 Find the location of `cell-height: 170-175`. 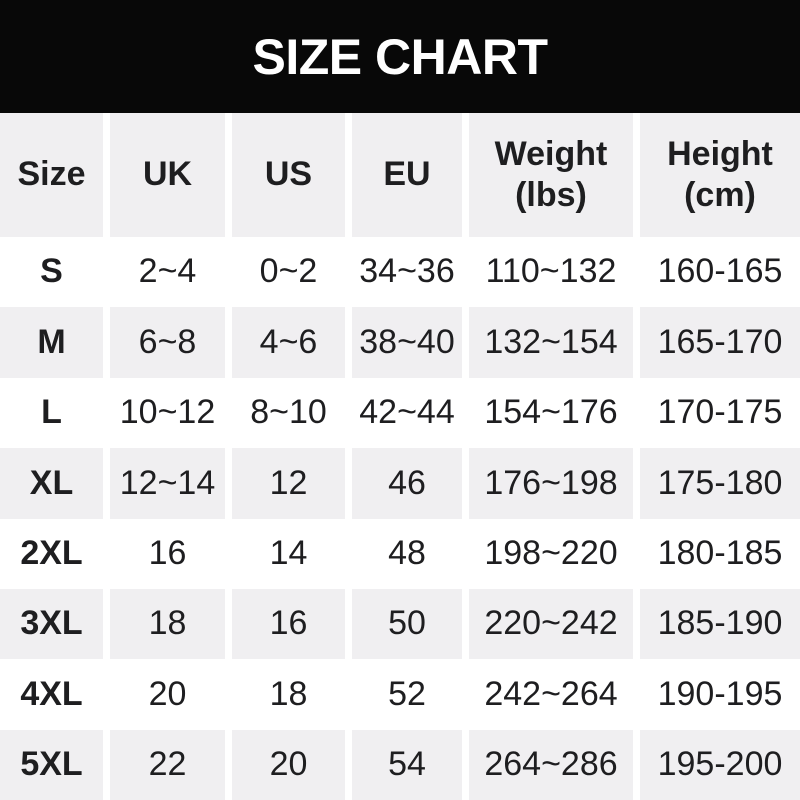

cell-height: 170-175 is located at coordinates (720, 413).